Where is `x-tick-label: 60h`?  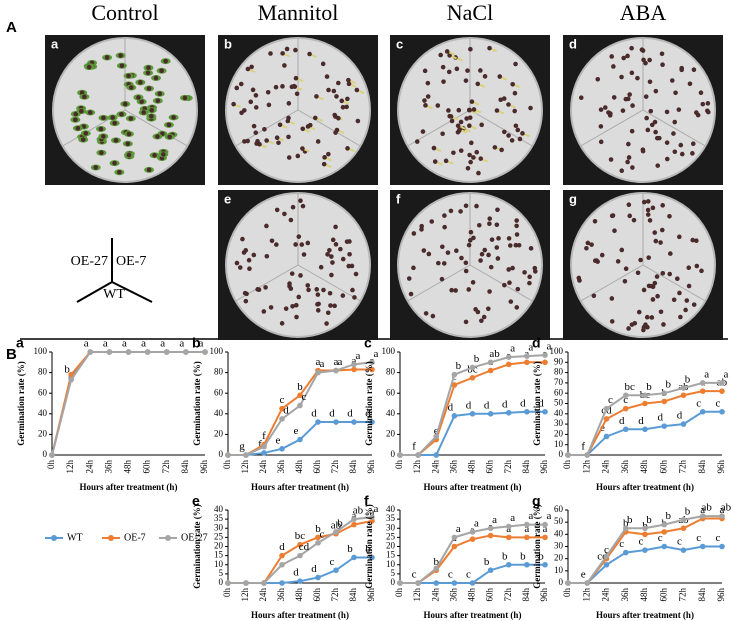 x-tick-label: 60h is located at coordinates (490, 595).